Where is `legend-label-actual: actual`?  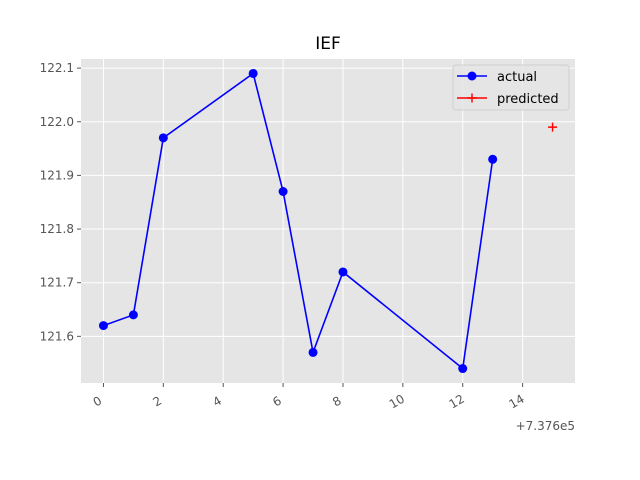
legend-label-actual: actual is located at coordinates (517, 77).